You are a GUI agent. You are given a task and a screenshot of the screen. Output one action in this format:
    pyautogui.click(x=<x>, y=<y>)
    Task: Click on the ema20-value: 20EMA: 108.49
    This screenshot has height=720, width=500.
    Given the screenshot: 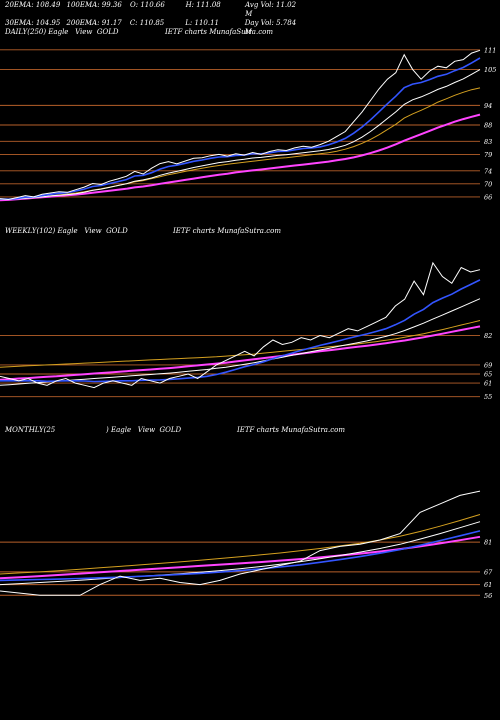 What is the action you would take?
    pyautogui.click(x=33, y=5)
    